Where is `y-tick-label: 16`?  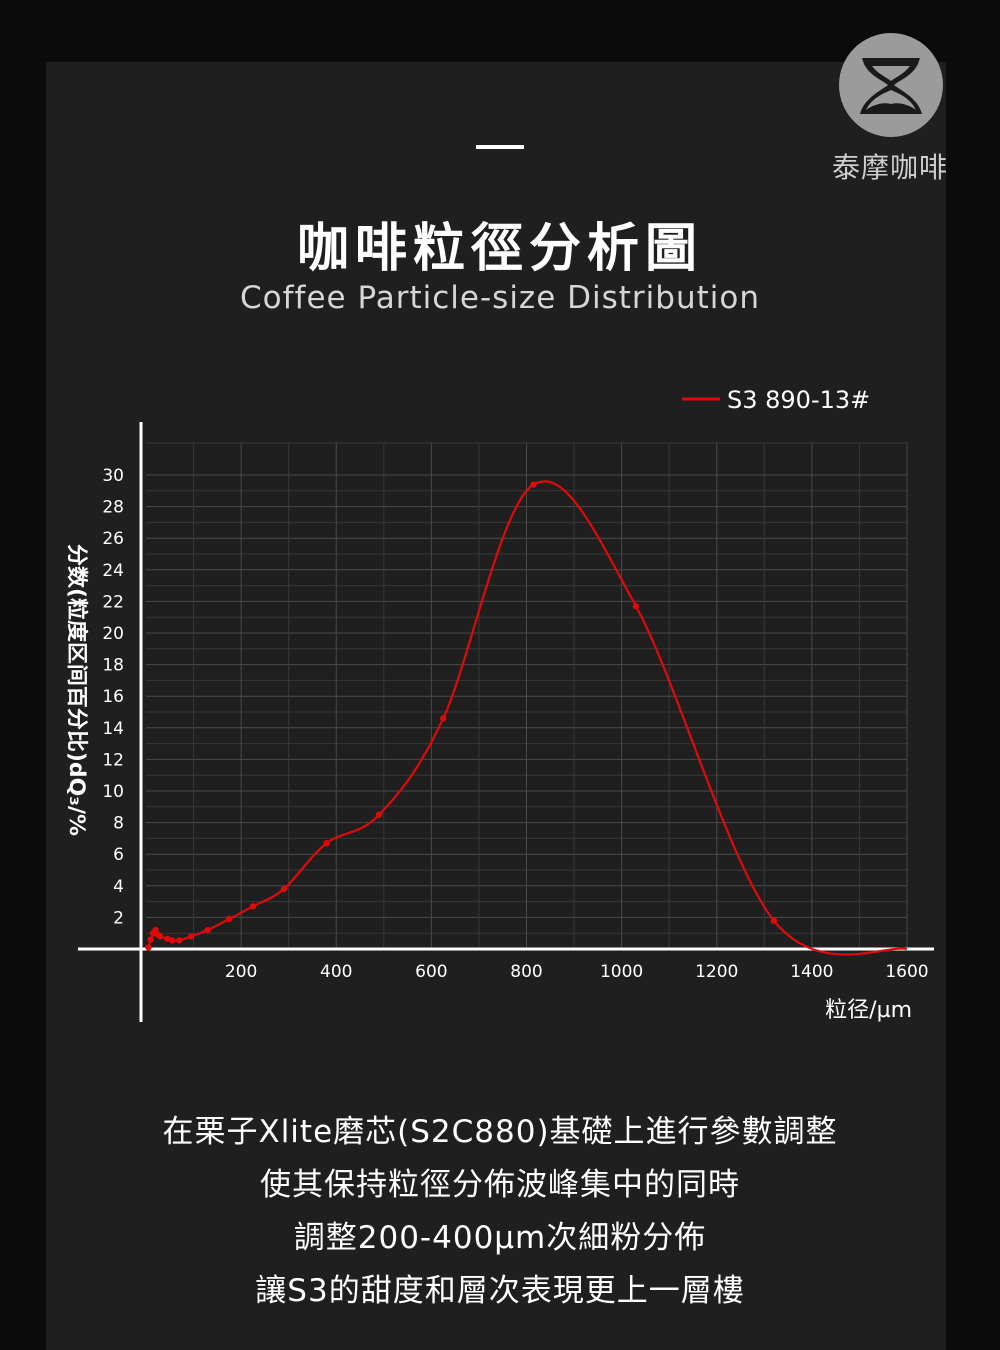
y-tick-label: 16 is located at coordinates (113, 697).